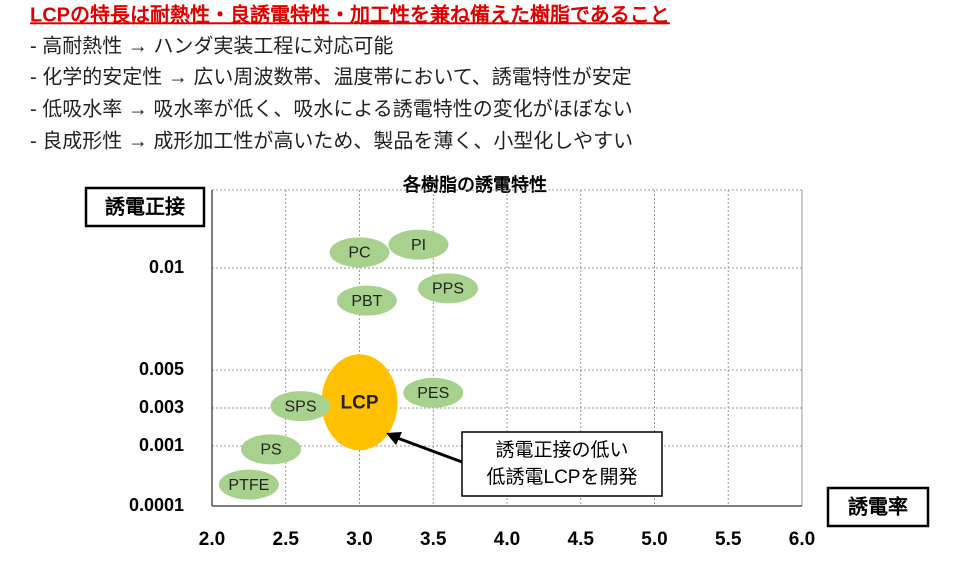 The image size is (960, 562). I want to click on y-axis-label: 誘電正接, so click(145, 206).